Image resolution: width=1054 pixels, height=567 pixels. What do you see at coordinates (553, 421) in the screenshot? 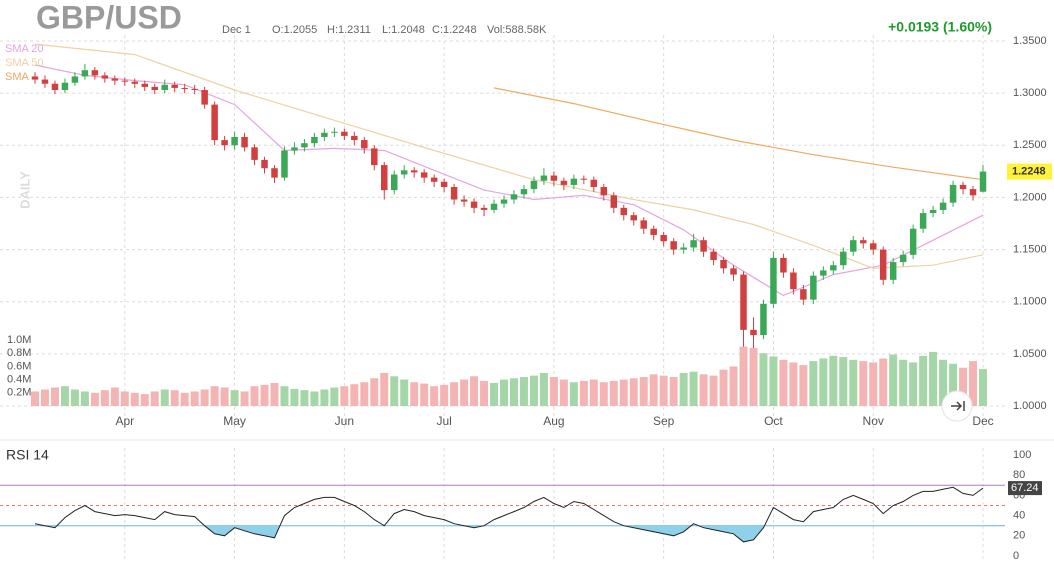
I see `x-tick-label: Aug` at bounding box center [553, 421].